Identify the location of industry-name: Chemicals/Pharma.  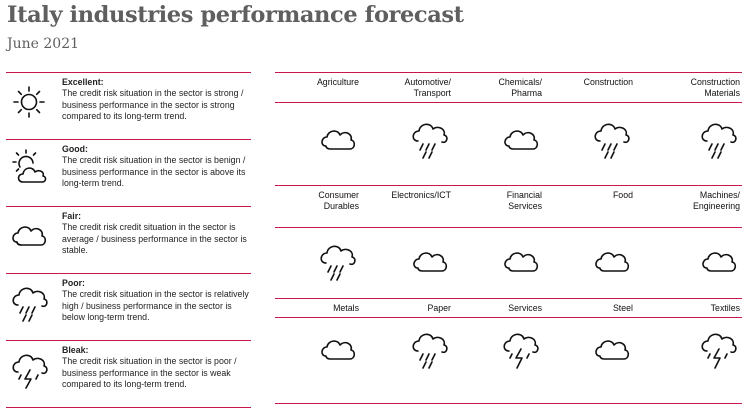
(520, 87).